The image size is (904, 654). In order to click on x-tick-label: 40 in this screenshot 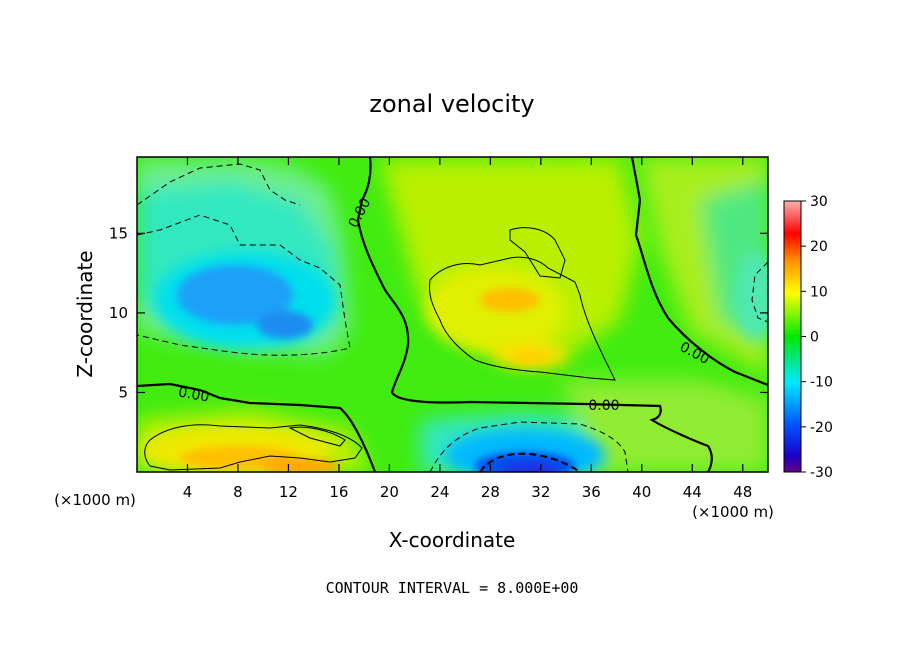, I will do `click(641, 492)`.